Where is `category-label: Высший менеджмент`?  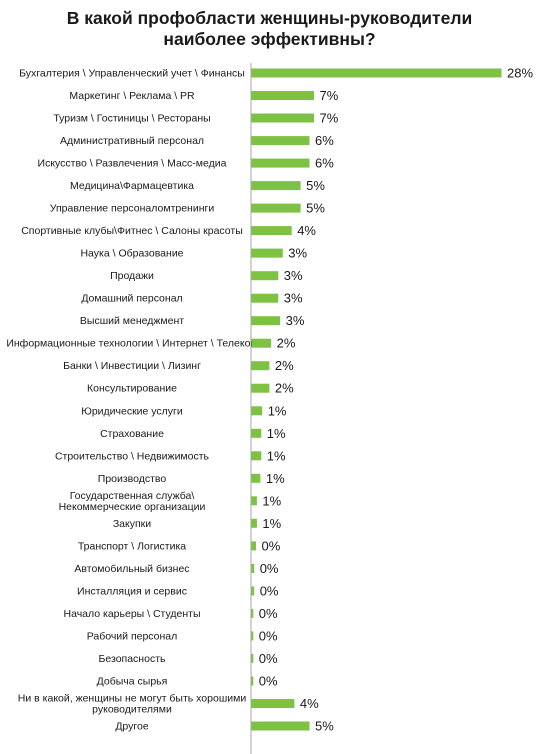 category-label: Высший менеджмент is located at coordinates (132, 321).